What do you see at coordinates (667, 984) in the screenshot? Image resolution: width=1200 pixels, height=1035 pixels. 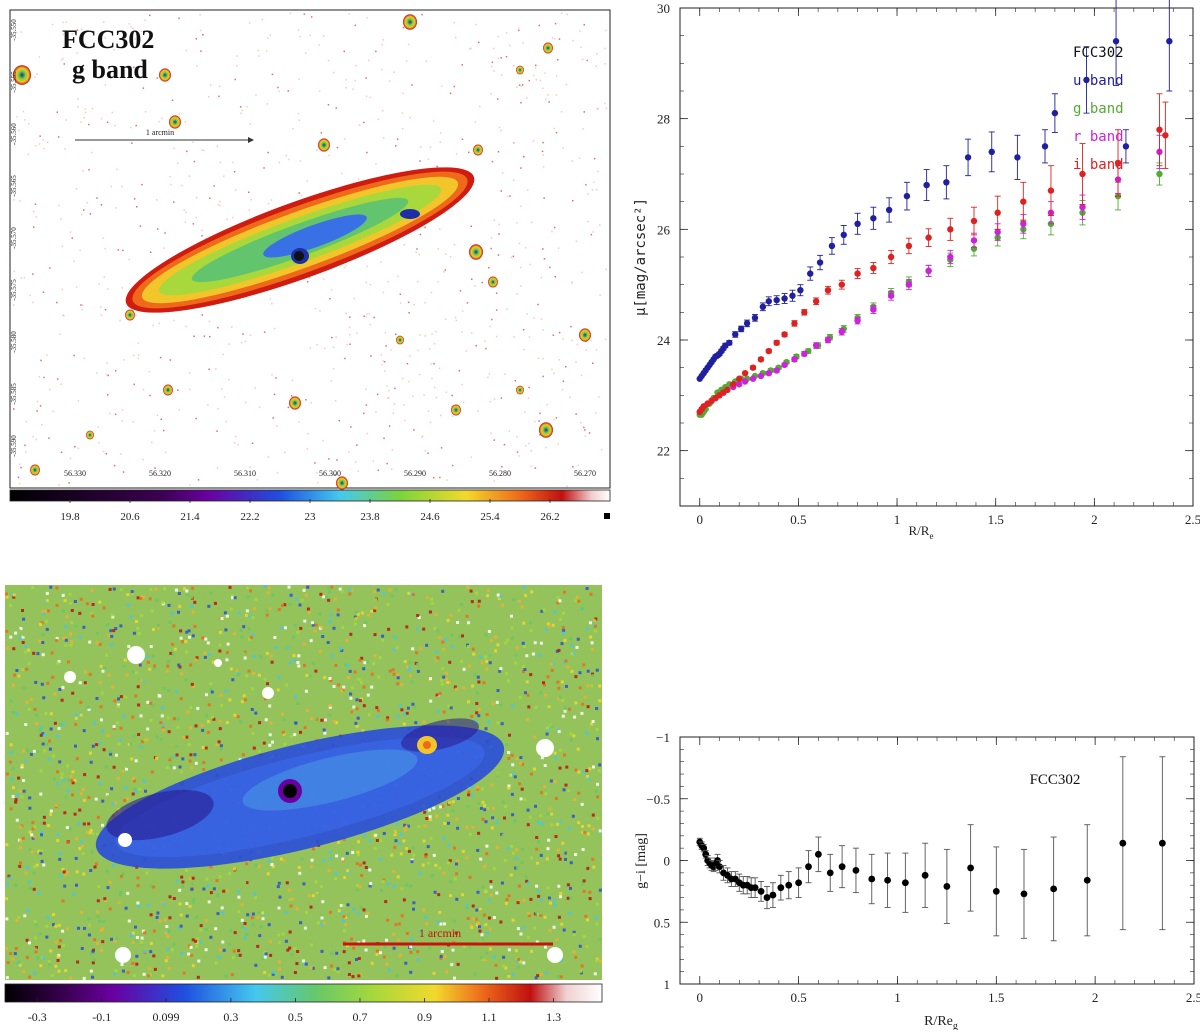 I see `y-tick-label: 1` at bounding box center [667, 984].